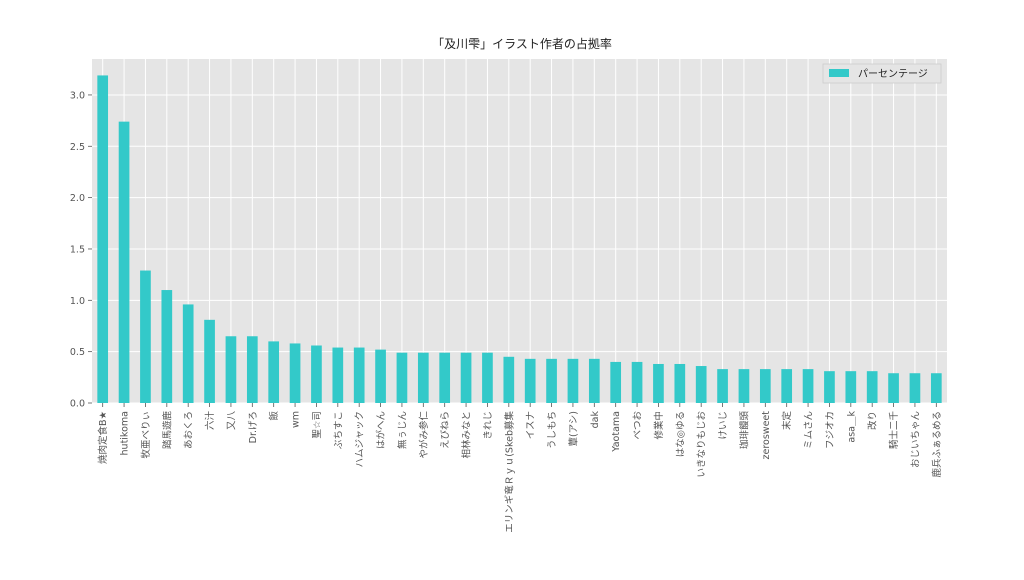 This screenshot has height=580, width=1024. Describe the element at coordinates (680, 434) in the screenshot. I see `x-tick-label: はな◎ゆる` at that location.